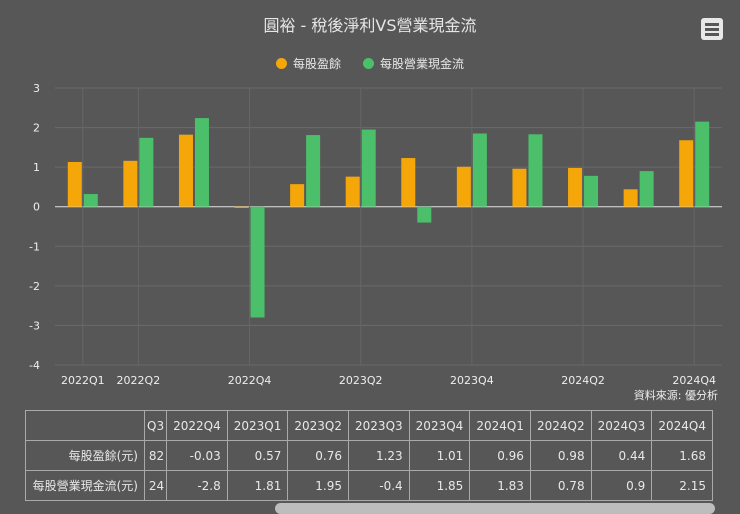 This screenshot has width=740, height=514. What do you see at coordinates (318, 455) in the screenshot?
I see `table-cell: 0.76` at bounding box center [318, 455].